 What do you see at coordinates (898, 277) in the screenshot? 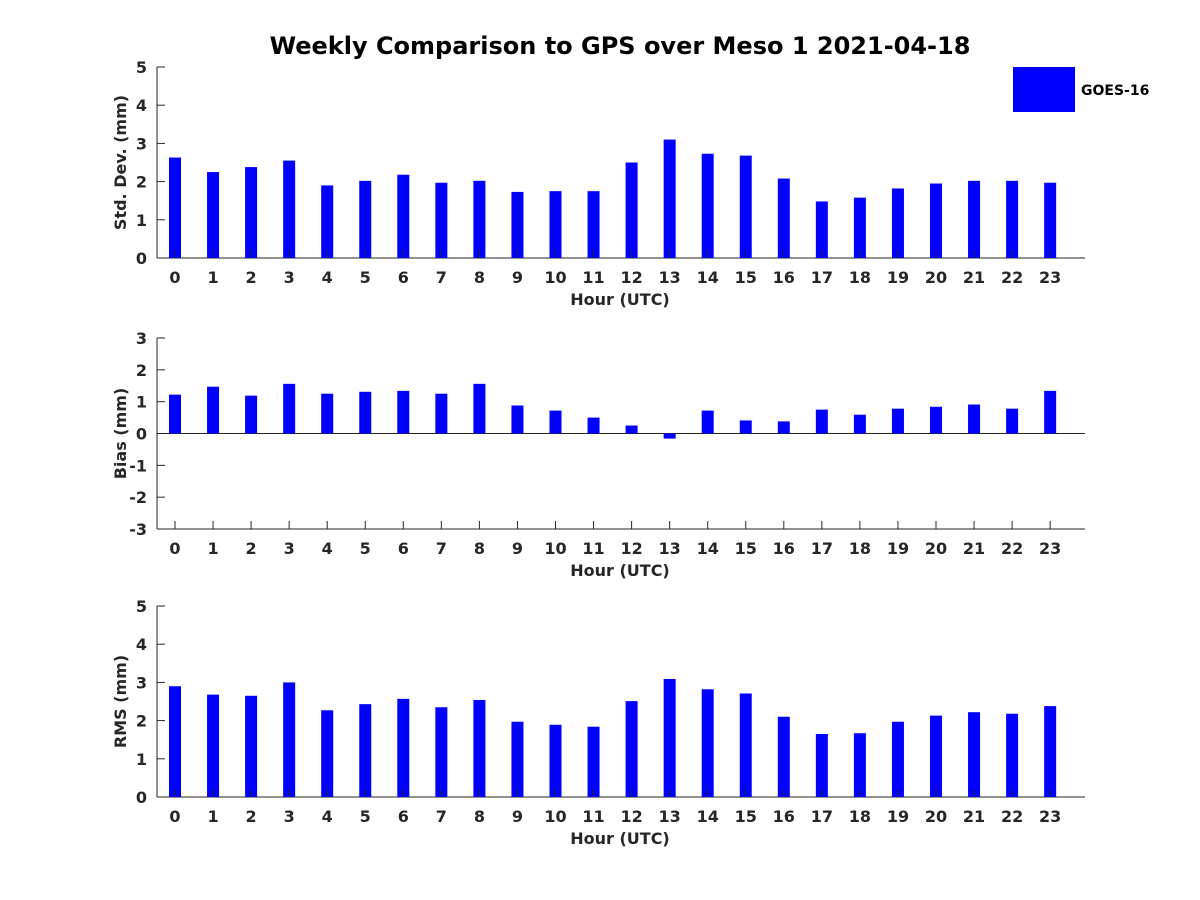
I see `std-dev-x-tick-label: 19` at bounding box center [898, 277].